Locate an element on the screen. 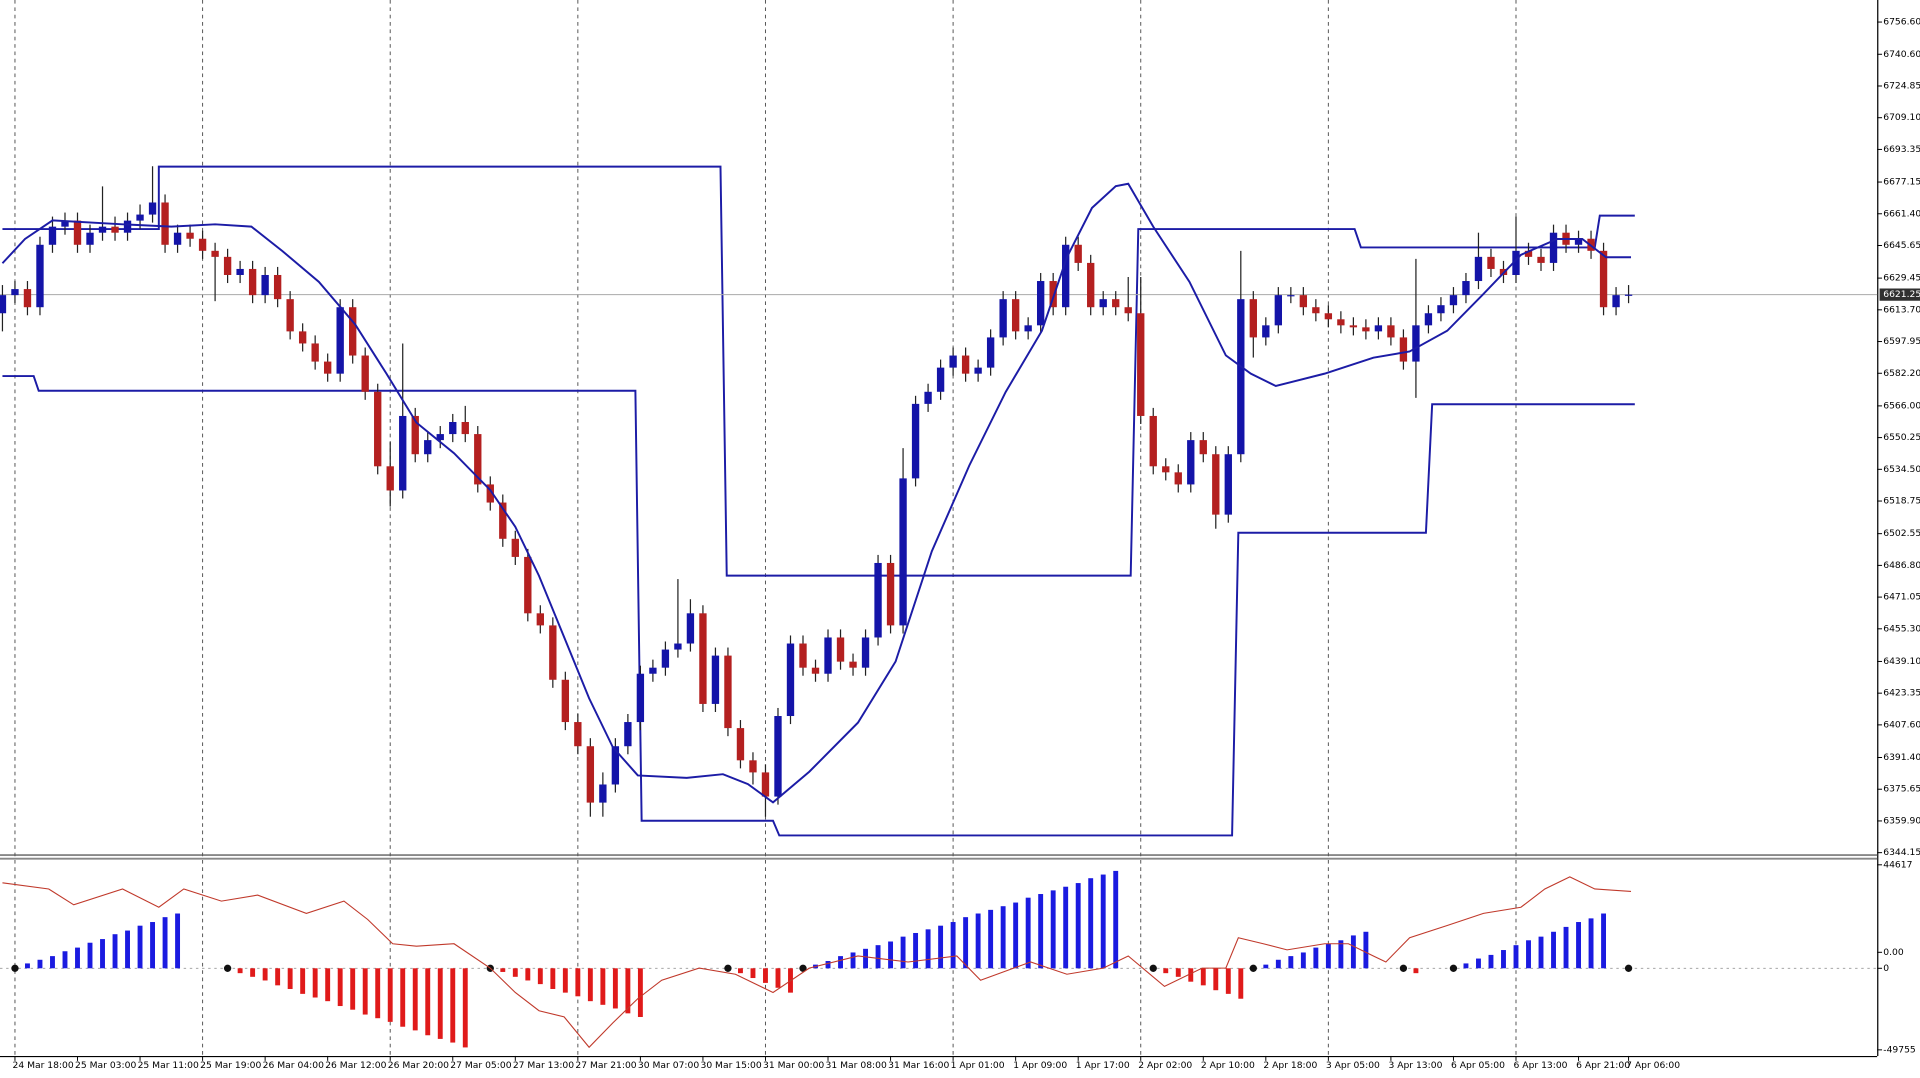 This screenshot has width=1920, height=1078. y-tick-label: 6391.40 is located at coordinates (1901, 757).